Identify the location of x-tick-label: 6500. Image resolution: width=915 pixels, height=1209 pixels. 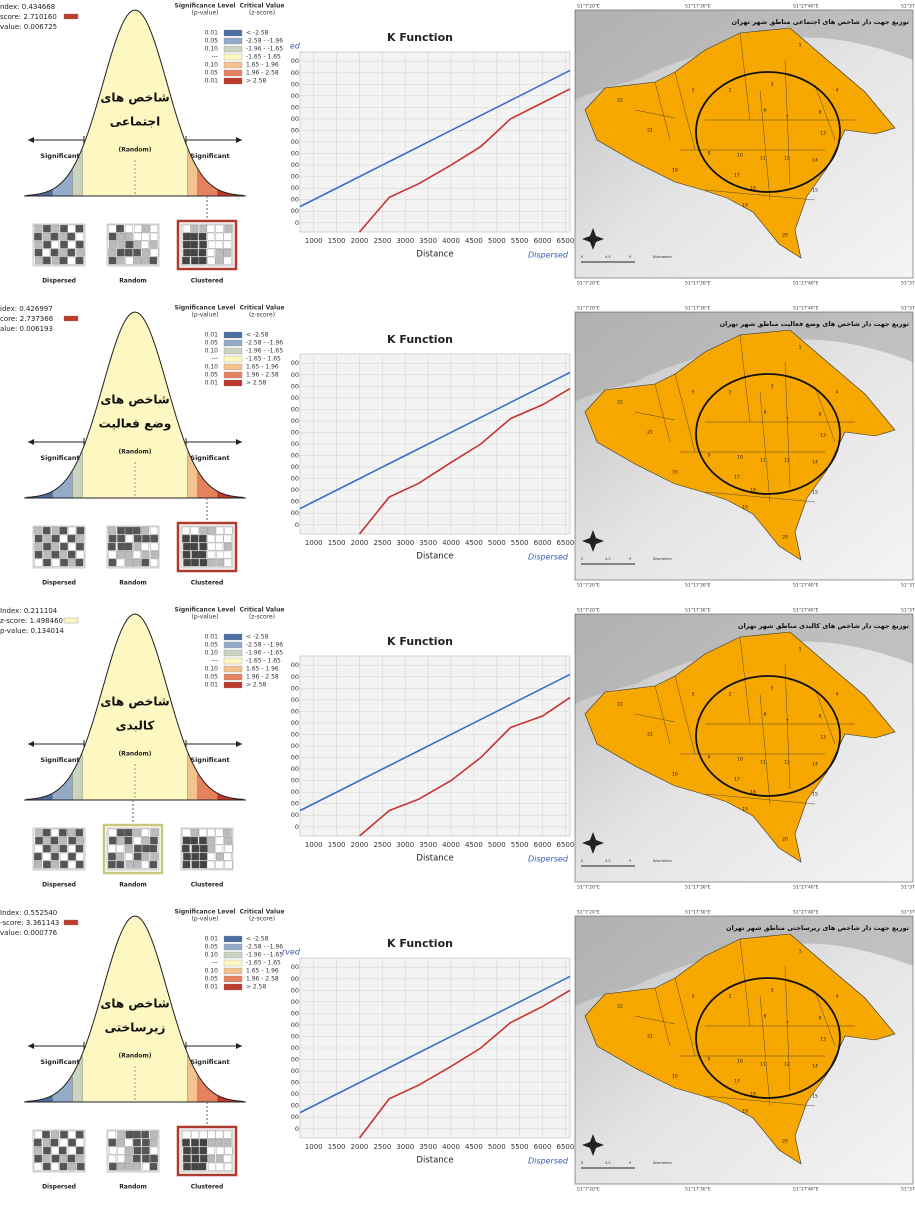
(566, 543).